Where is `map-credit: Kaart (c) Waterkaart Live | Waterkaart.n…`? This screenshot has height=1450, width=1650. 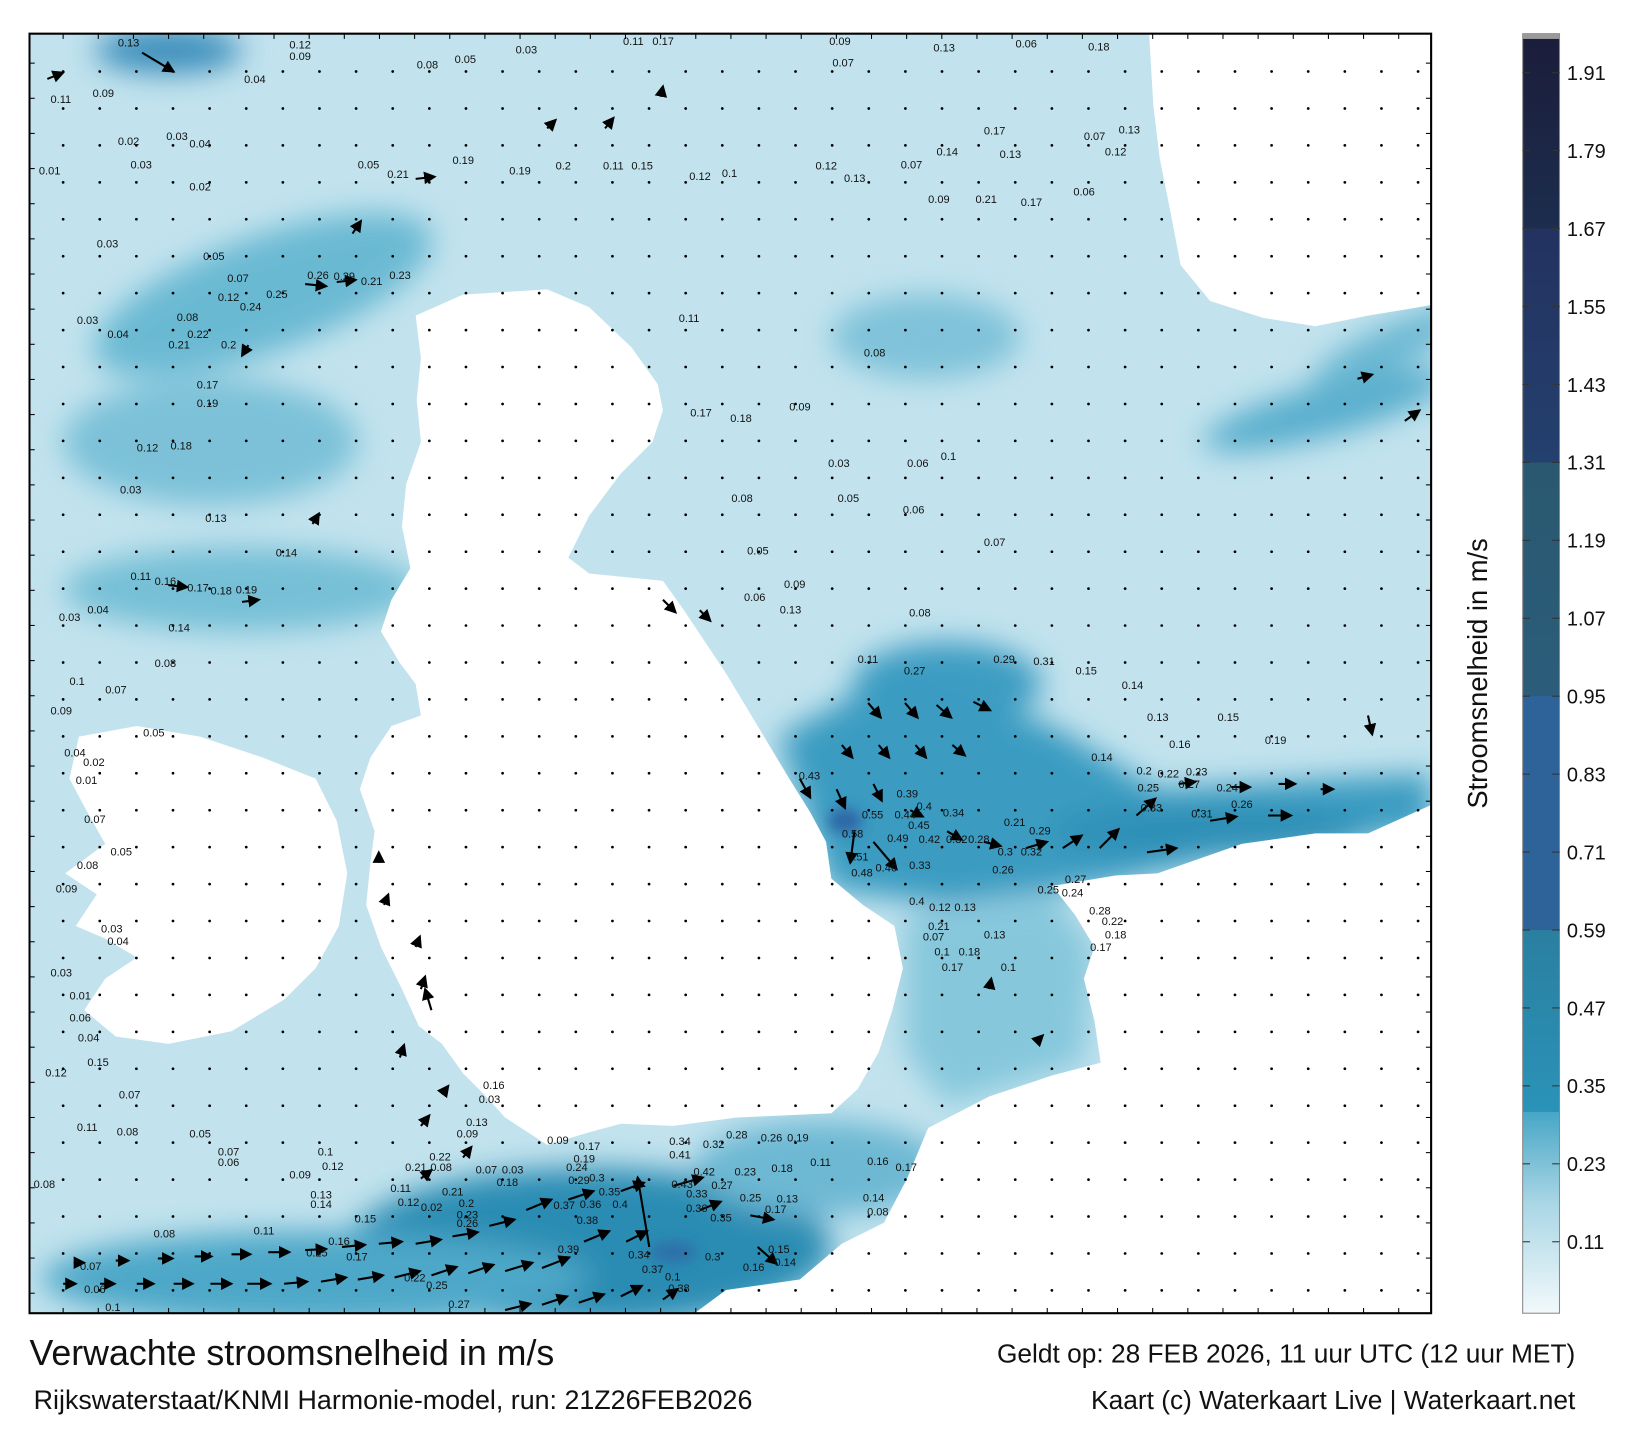 map-credit: Kaart (c) Waterkaart Live | Waterkaart.n… is located at coordinates (1333, 1400).